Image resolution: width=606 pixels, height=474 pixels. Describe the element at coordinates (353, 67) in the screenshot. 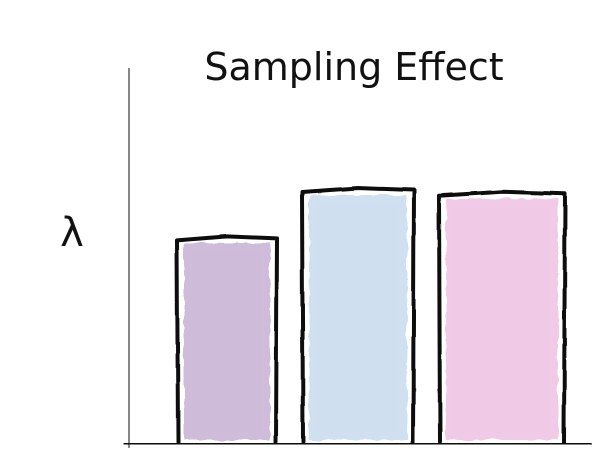

I see `chart-title: Sampling Effect` at that location.